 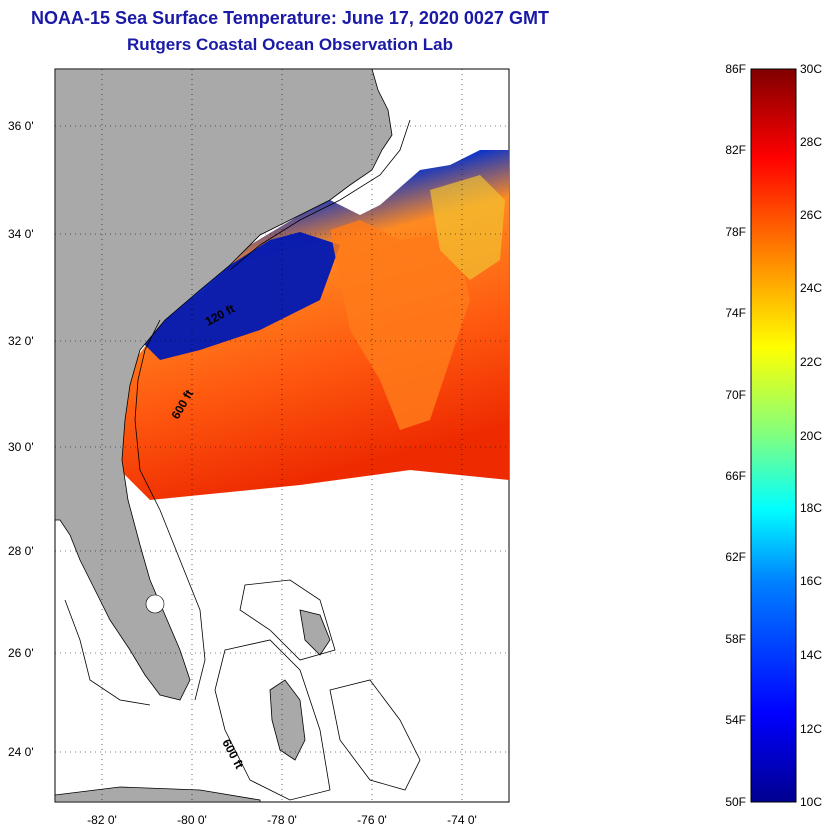 What do you see at coordinates (735, 720) in the screenshot?
I see `colorbar-f-label: 54F` at bounding box center [735, 720].